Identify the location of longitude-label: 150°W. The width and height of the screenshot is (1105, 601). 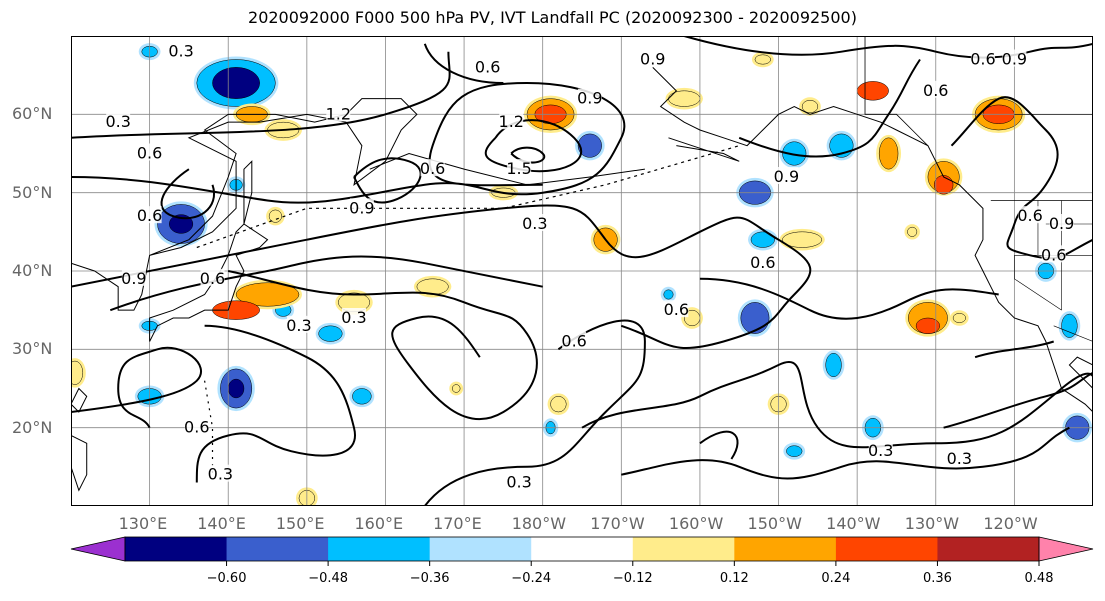
(774, 523).